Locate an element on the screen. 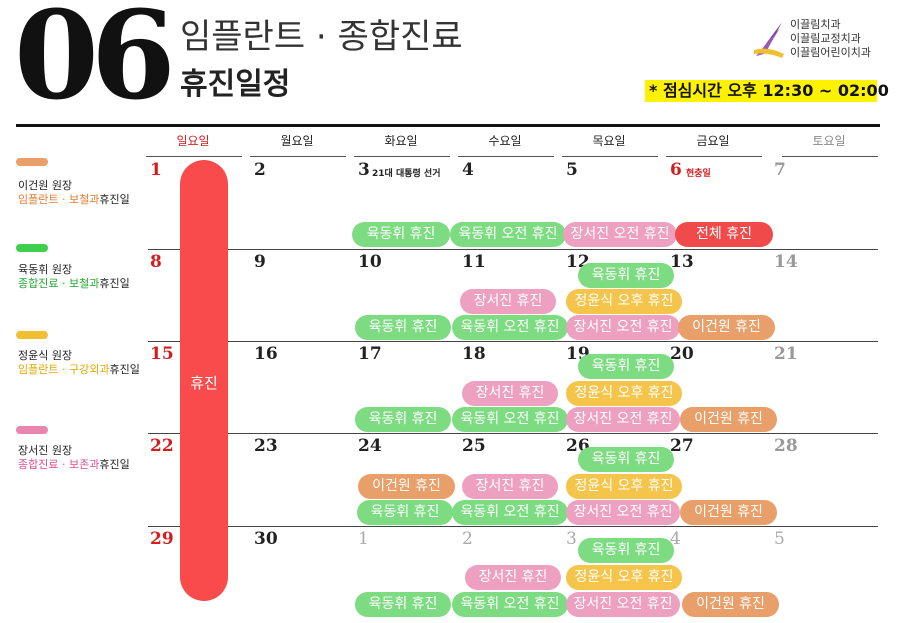 Image resolution: width=900 pixels, height=623 pixels. date-cell: 9 is located at coordinates (260, 262).